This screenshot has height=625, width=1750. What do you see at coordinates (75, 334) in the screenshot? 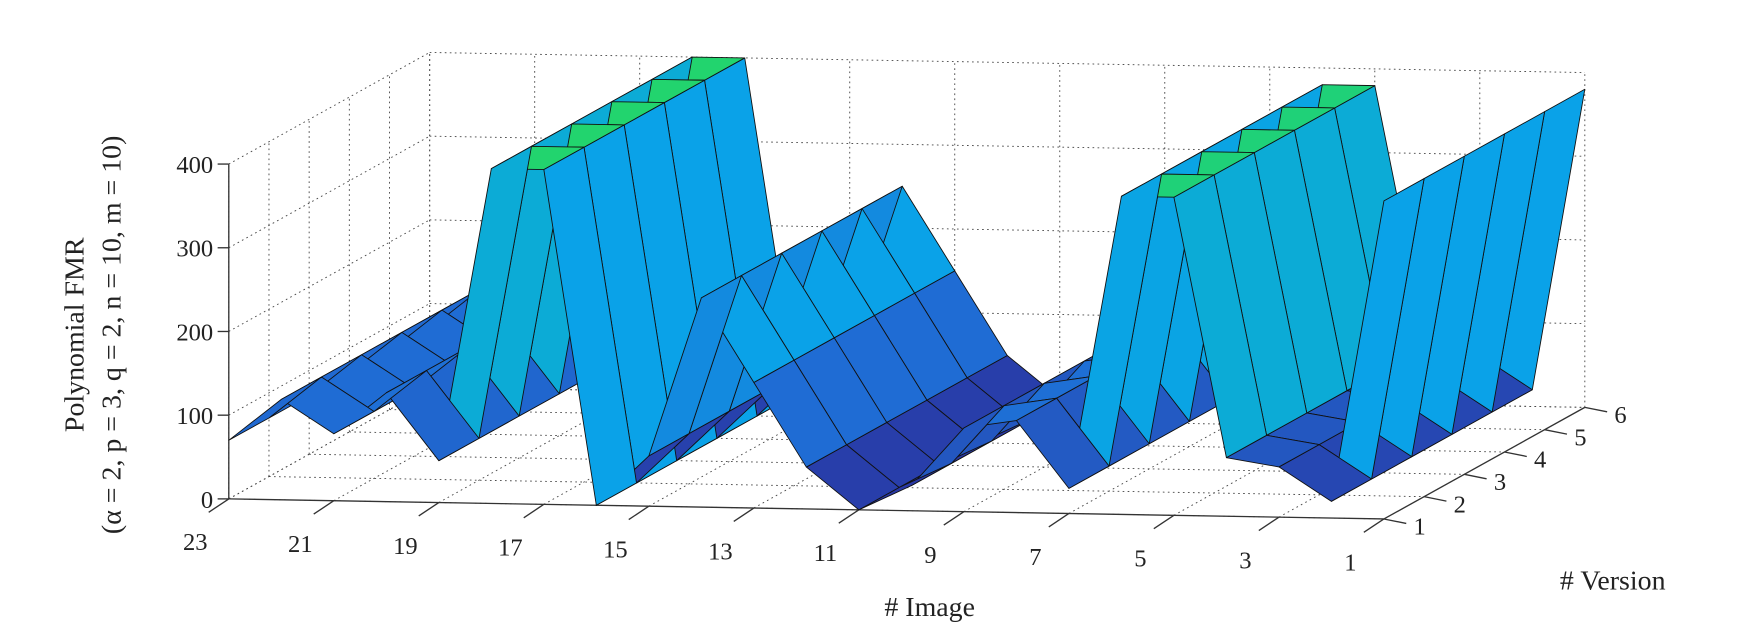
I see `z-axis-label: Polynomial FMR` at bounding box center [75, 334].